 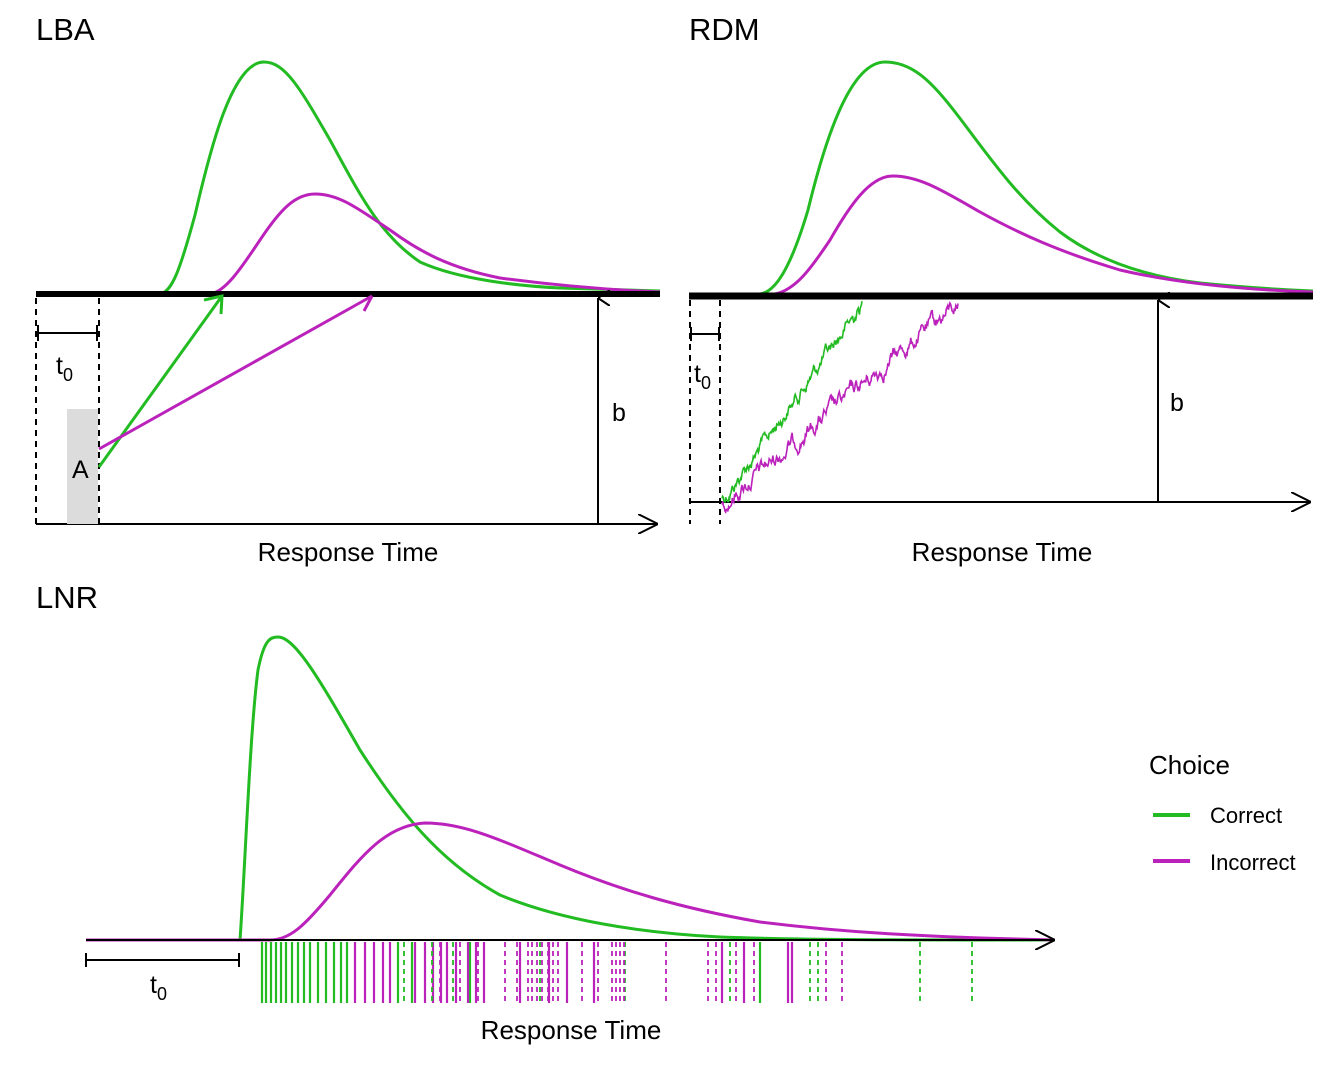 What do you see at coordinates (724, 29) in the screenshot?
I see `rdm-title: RDM` at bounding box center [724, 29].